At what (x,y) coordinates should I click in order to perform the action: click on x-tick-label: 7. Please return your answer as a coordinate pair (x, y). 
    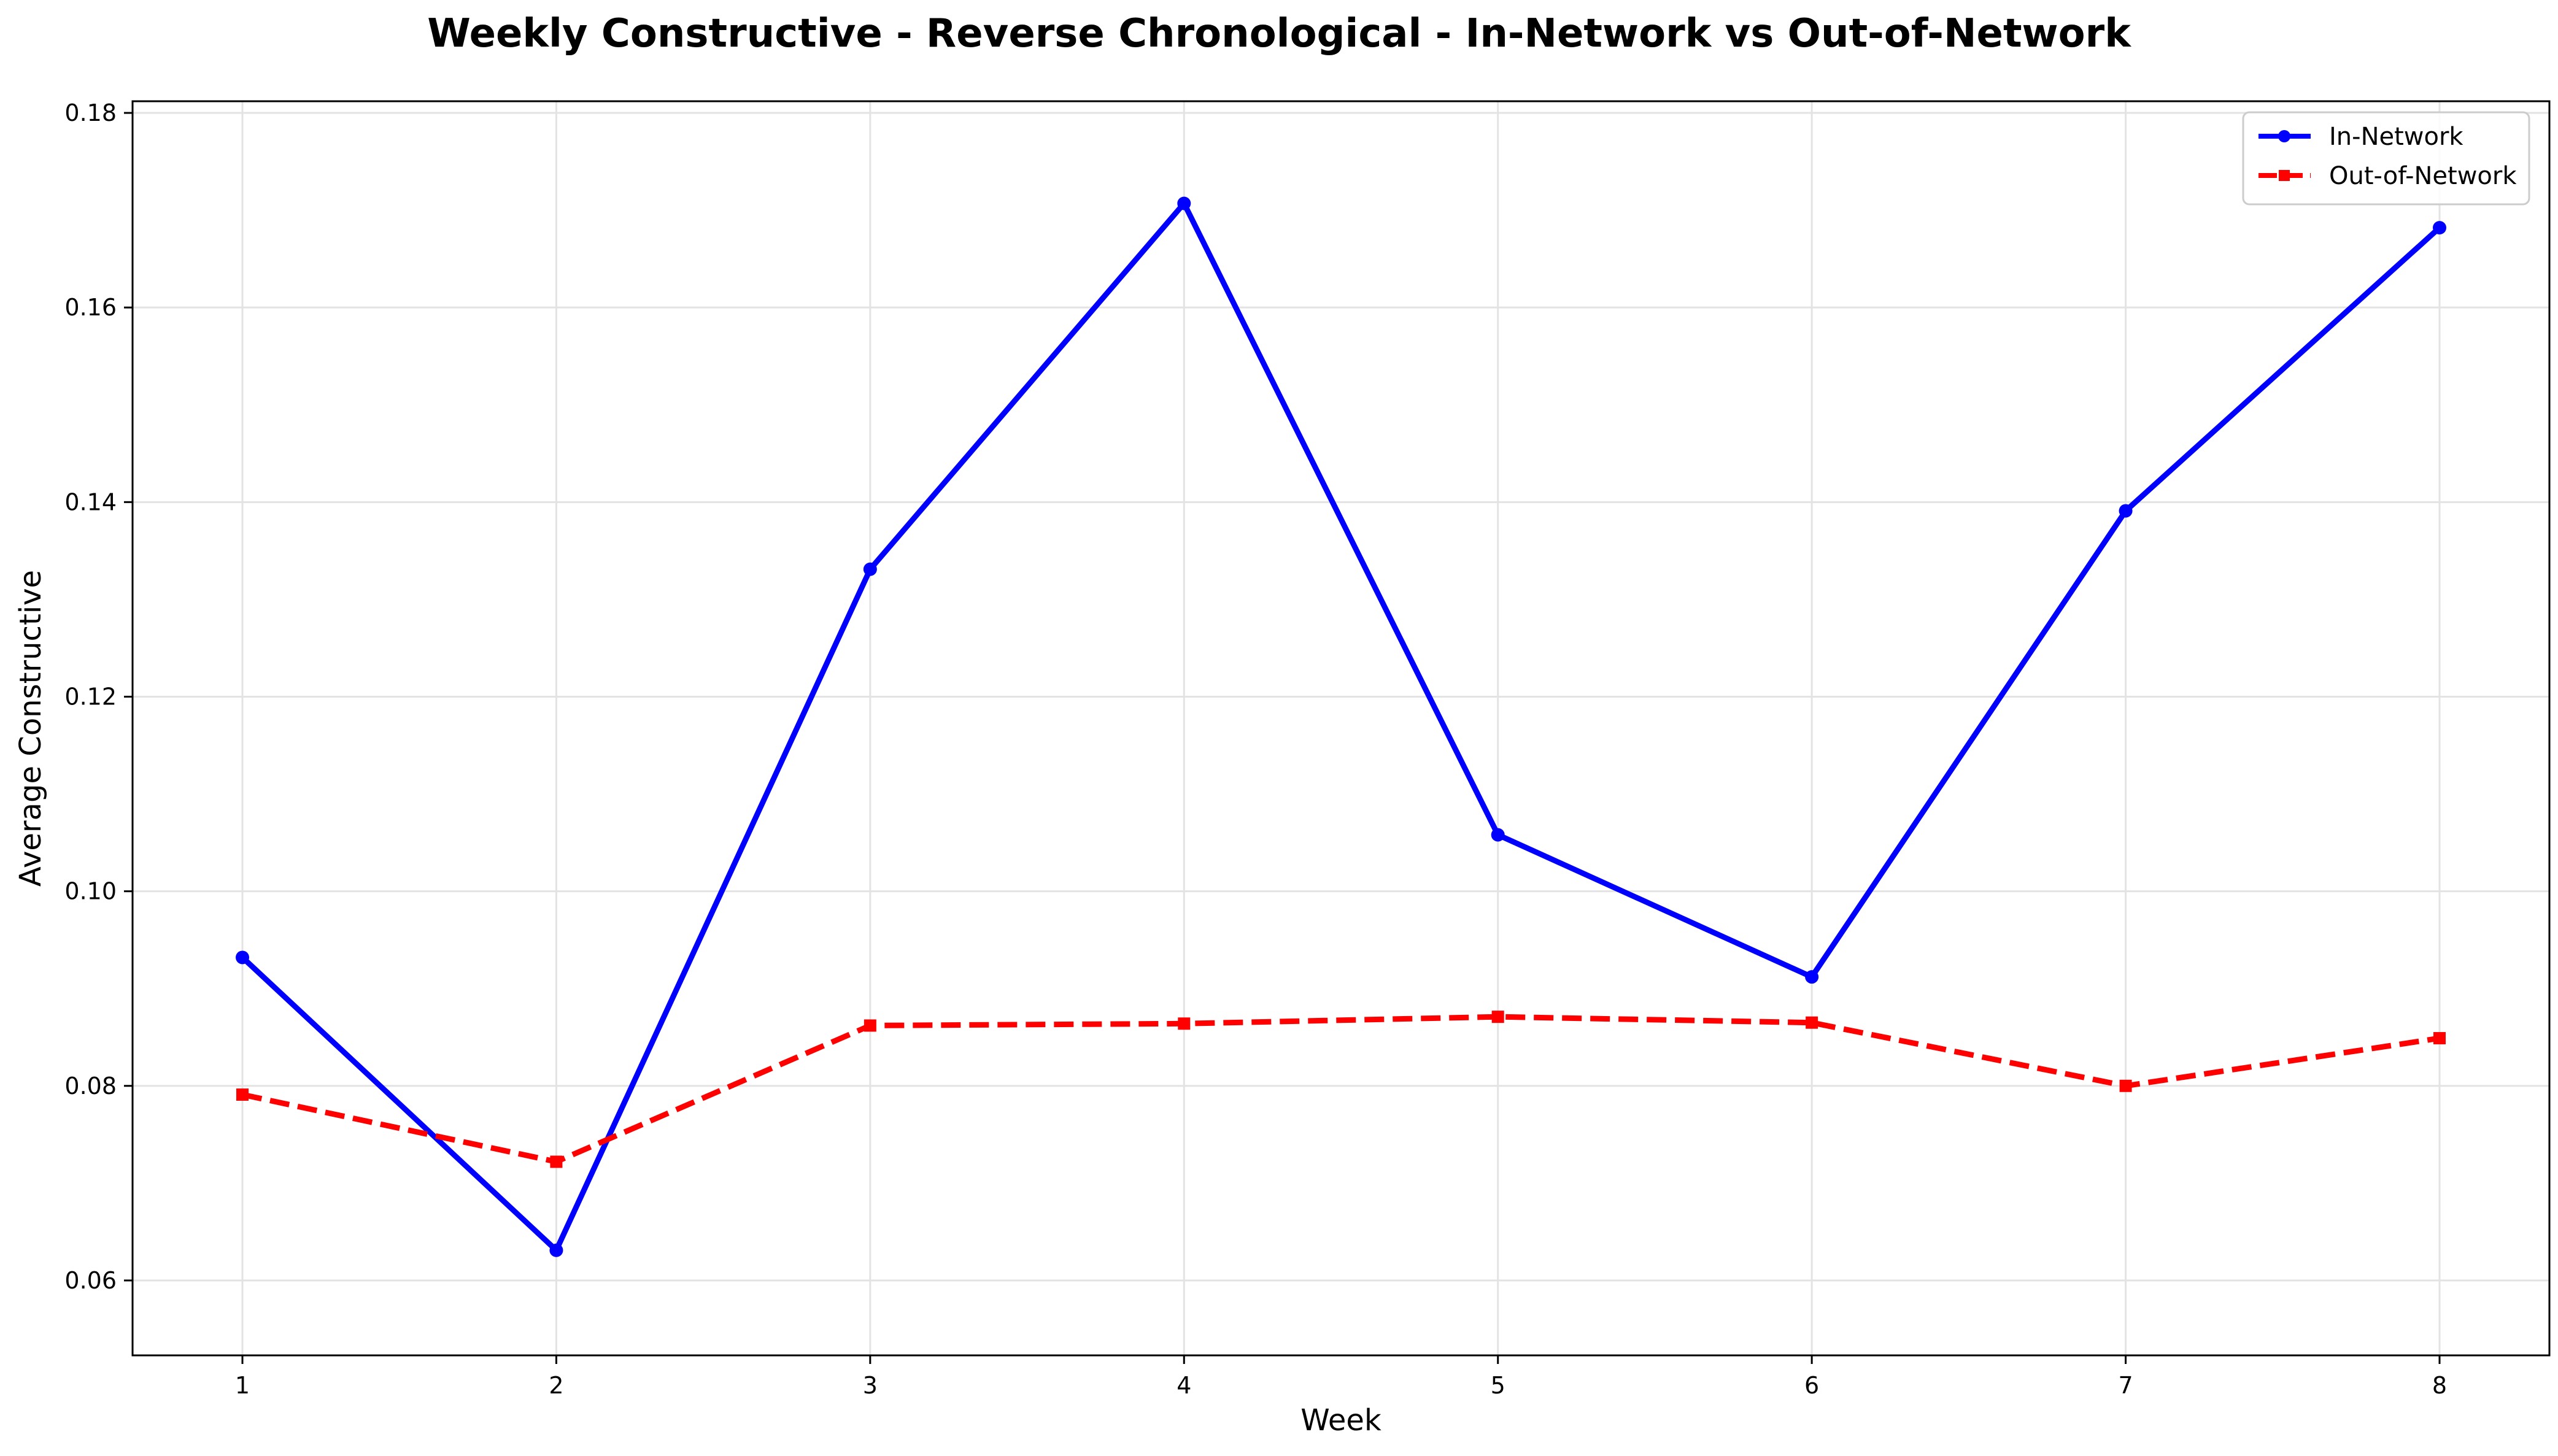
    Looking at the image, I should click on (2125, 1385).